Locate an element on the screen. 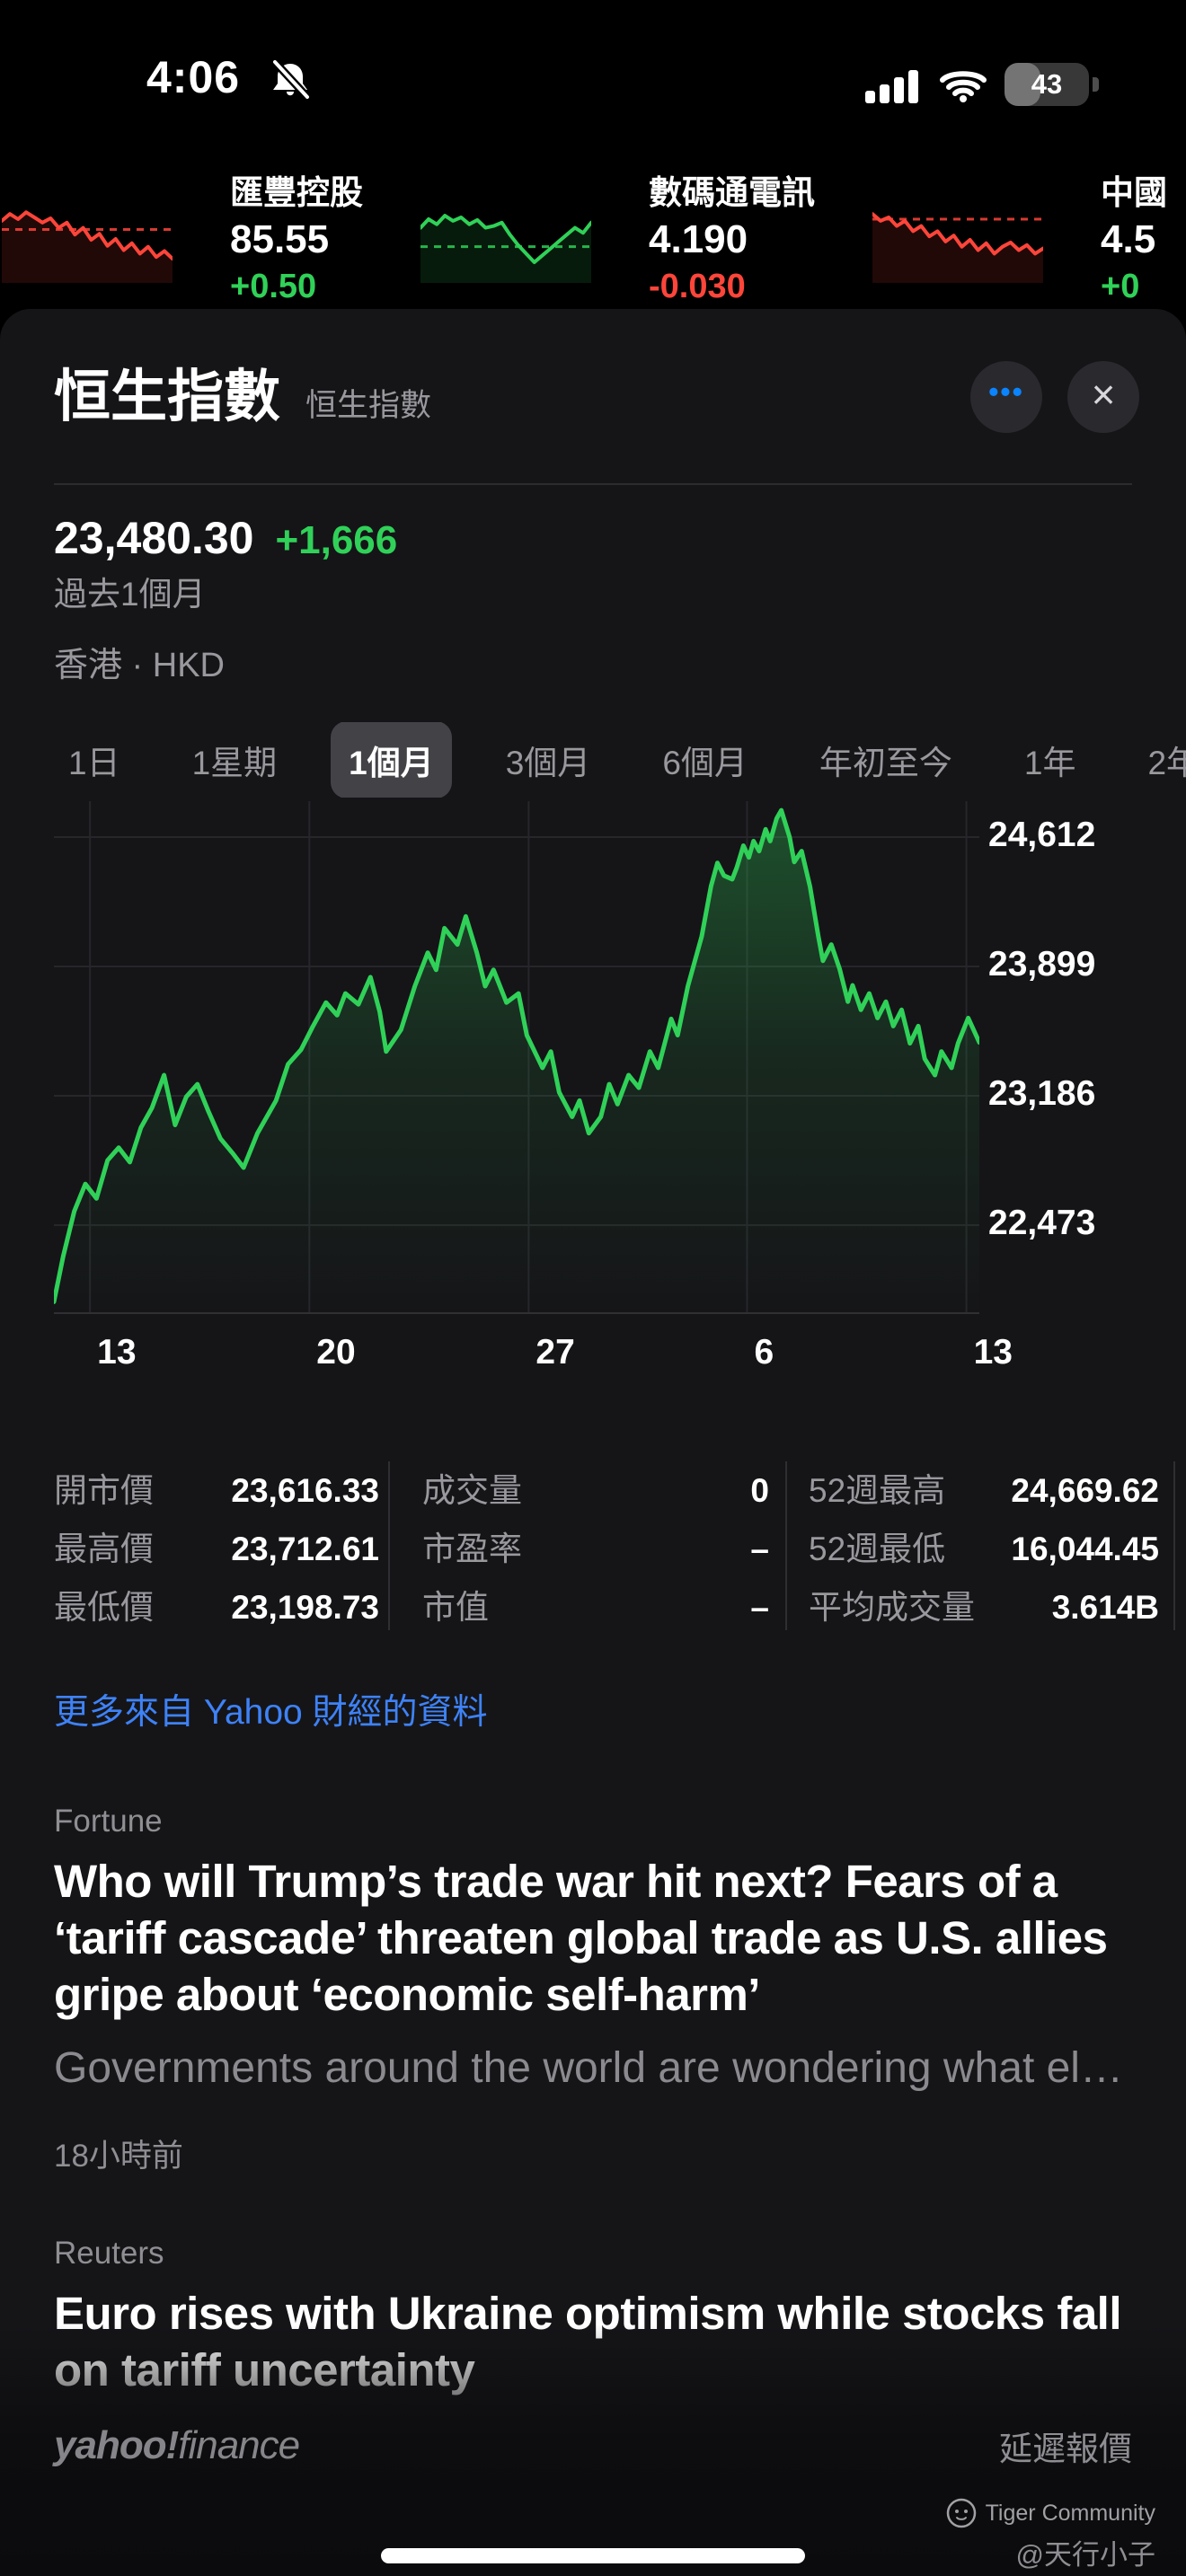  stat-label: 市盈率 is located at coordinates (472, 1549).